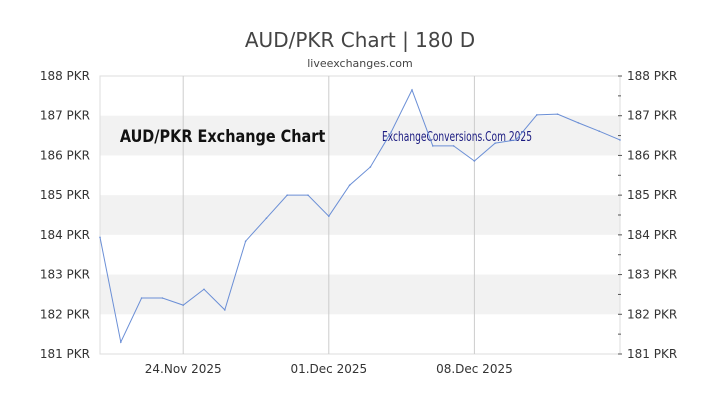 The height and width of the screenshot is (409, 720). What do you see at coordinates (652, 155) in the screenshot?
I see `y-tick-label-right: 186 PKR` at bounding box center [652, 155].